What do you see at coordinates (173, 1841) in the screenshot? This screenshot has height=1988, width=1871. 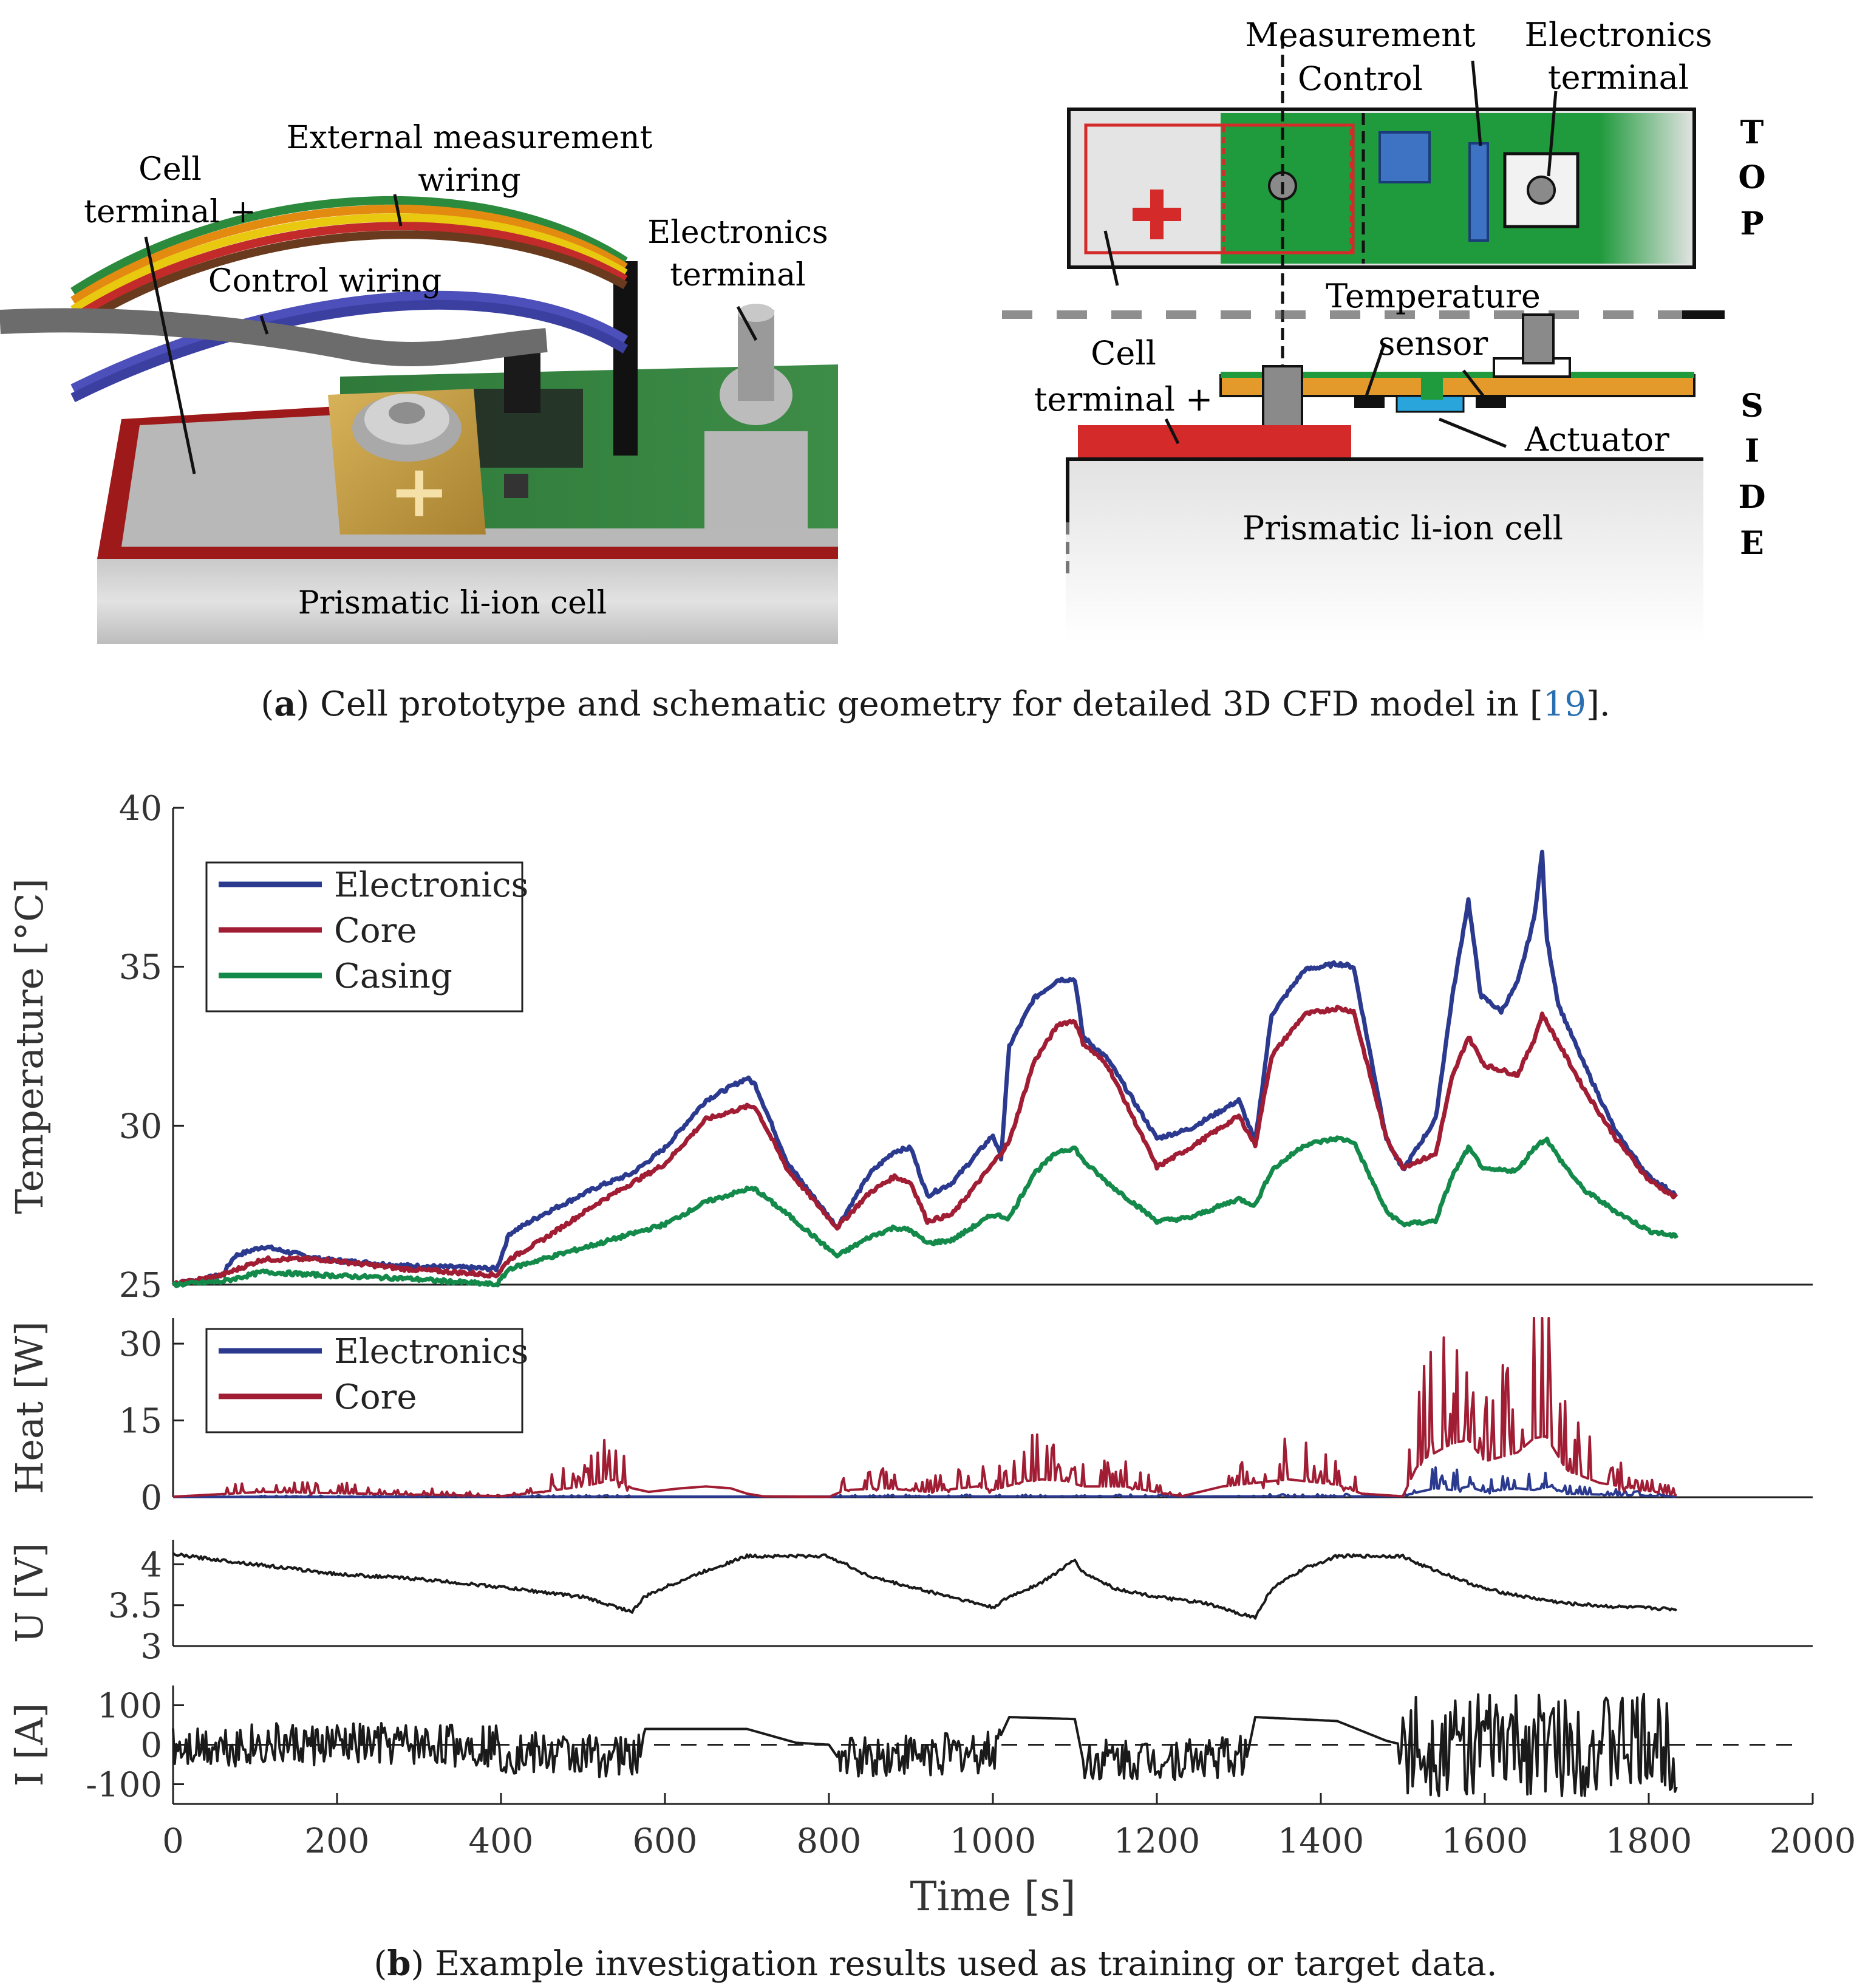 I see `x-tick-label: 0` at bounding box center [173, 1841].